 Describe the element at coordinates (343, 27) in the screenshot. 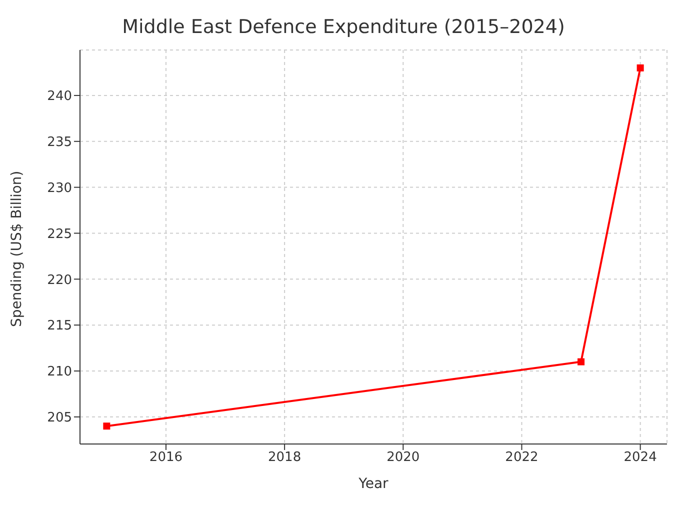

I see `chart-title: Middle East Defence Expenditure (2015–2024)` at that location.